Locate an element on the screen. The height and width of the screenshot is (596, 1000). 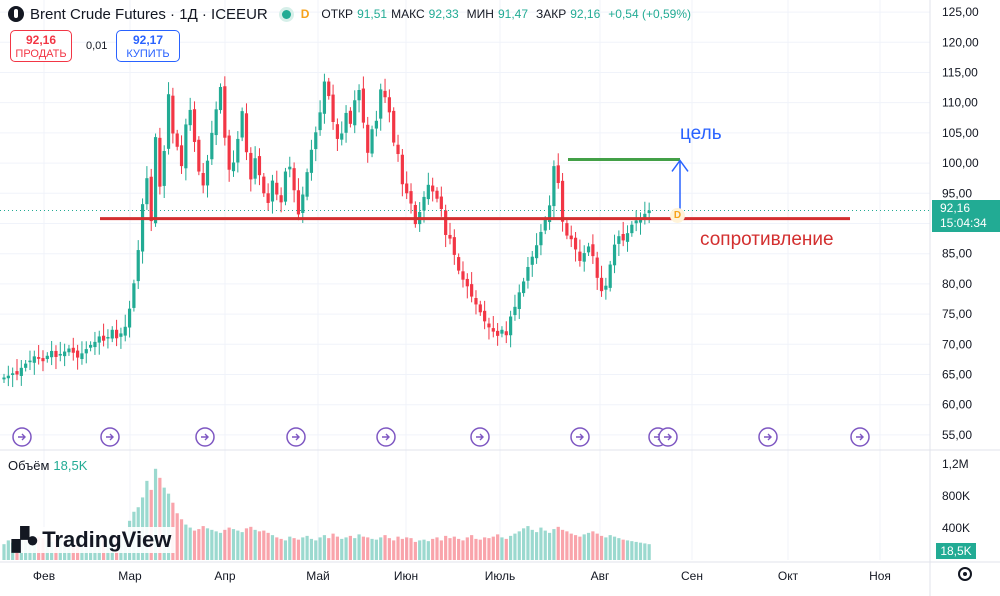
settings-gear-icon is located at coordinates (965, 574).